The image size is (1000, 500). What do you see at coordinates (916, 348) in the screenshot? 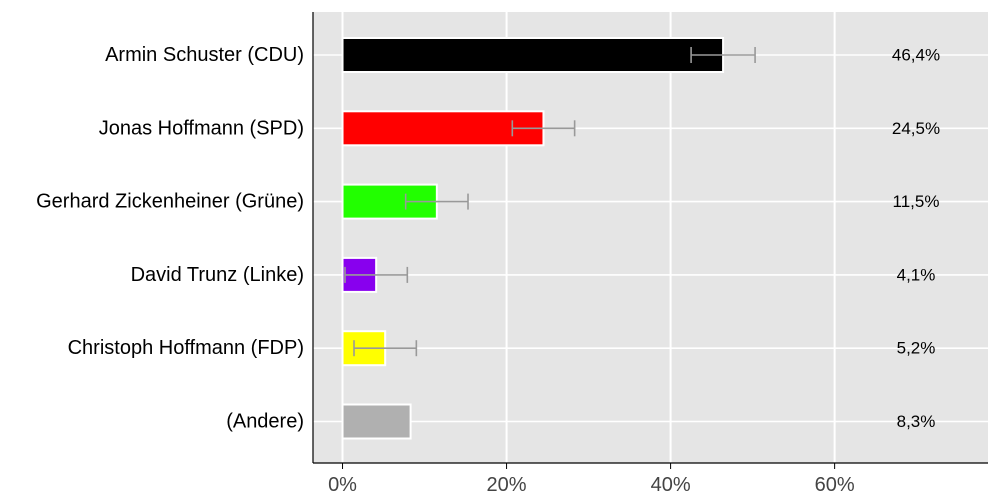
I see `value-label: 5,2%` at bounding box center [916, 348].